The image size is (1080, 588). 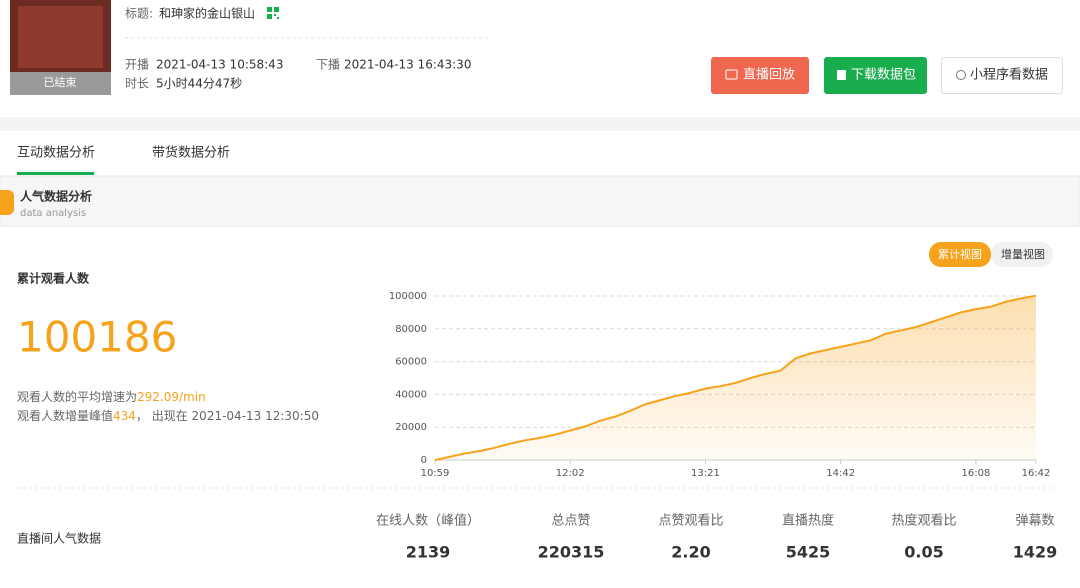 What do you see at coordinates (840, 473) in the screenshot?
I see `x-tick-label: 14:42` at bounding box center [840, 473].